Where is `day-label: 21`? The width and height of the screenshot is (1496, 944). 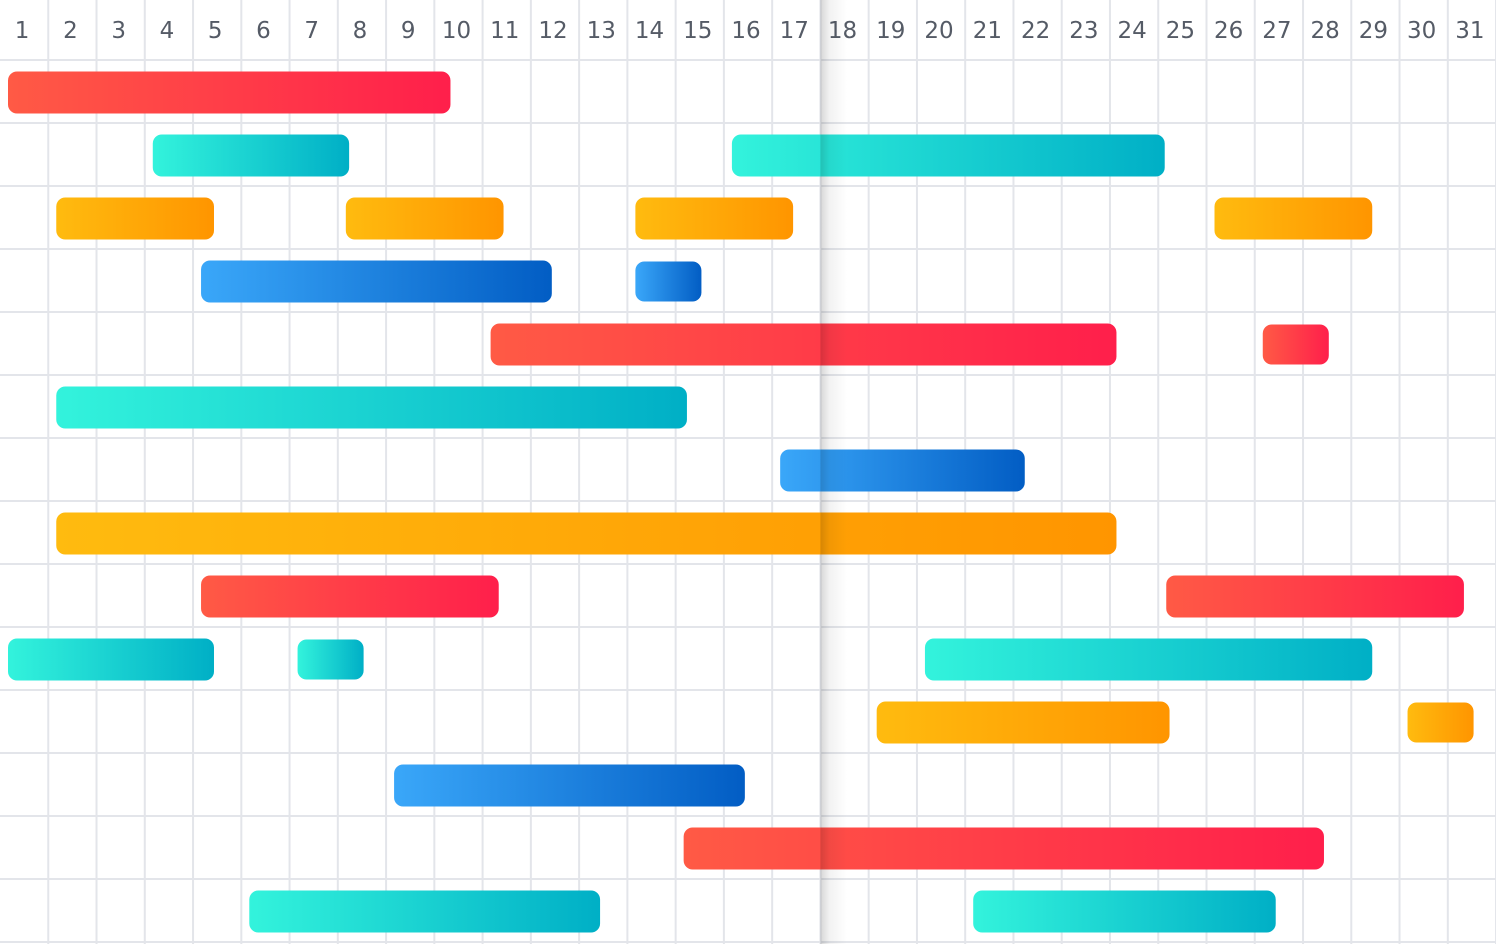
day-label: 21 is located at coordinates (987, 31).